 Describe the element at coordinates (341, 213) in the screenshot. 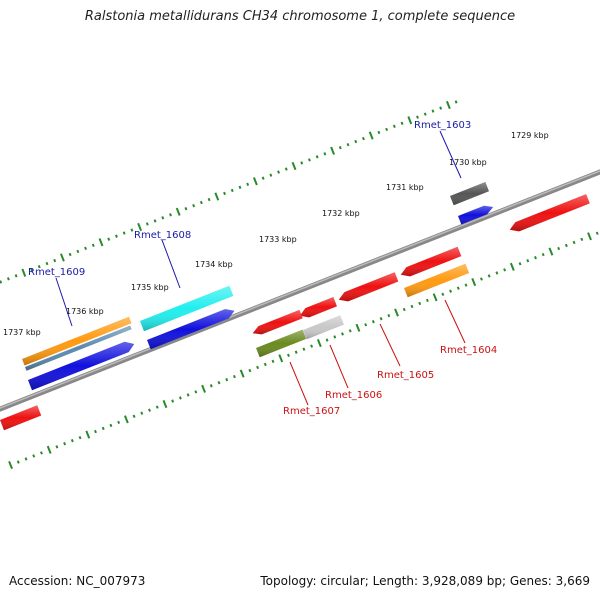

I see `kbp-label: 1732 kbp` at that location.